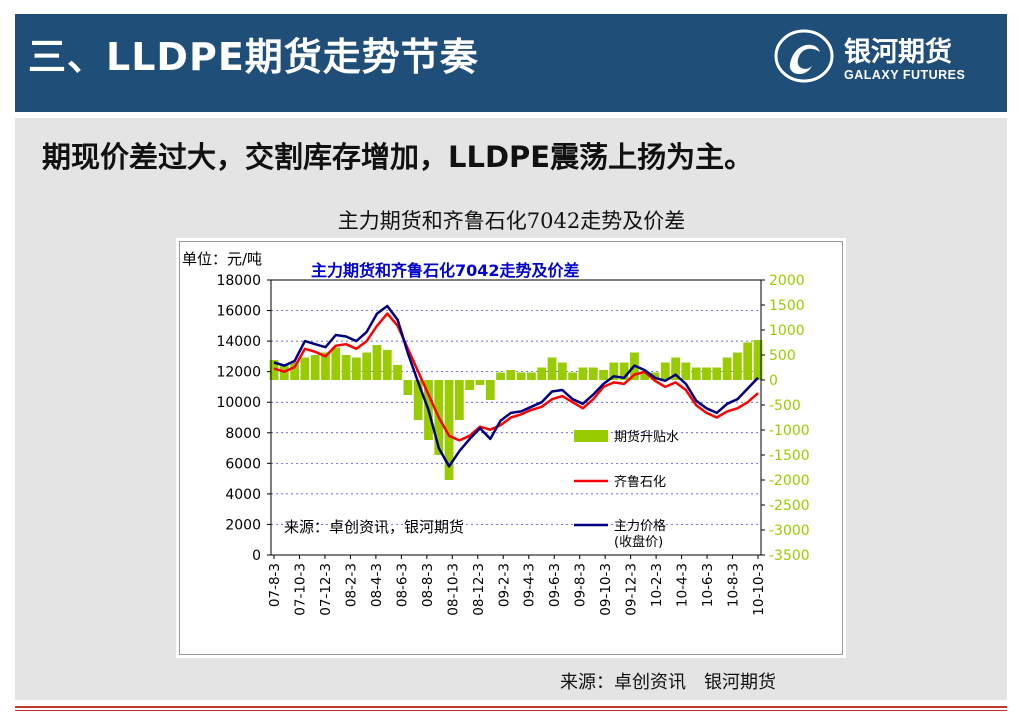 The height and width of the screenshot is (724, 1023). Describe the element at coordinates (606, 589) in the screenshot. I see `x-tick-label: 09-10-3` at that location.